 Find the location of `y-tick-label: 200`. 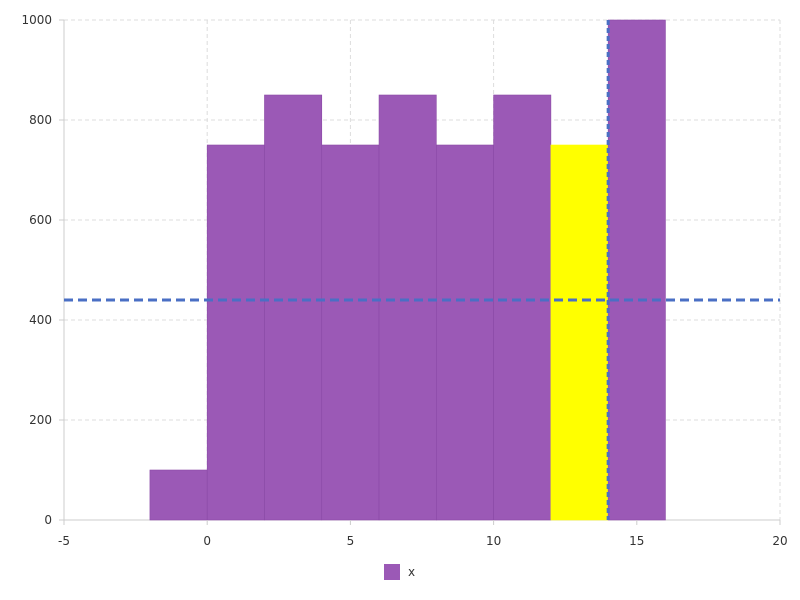

y-tick-label: 200 is located at coordinates (40, 420).